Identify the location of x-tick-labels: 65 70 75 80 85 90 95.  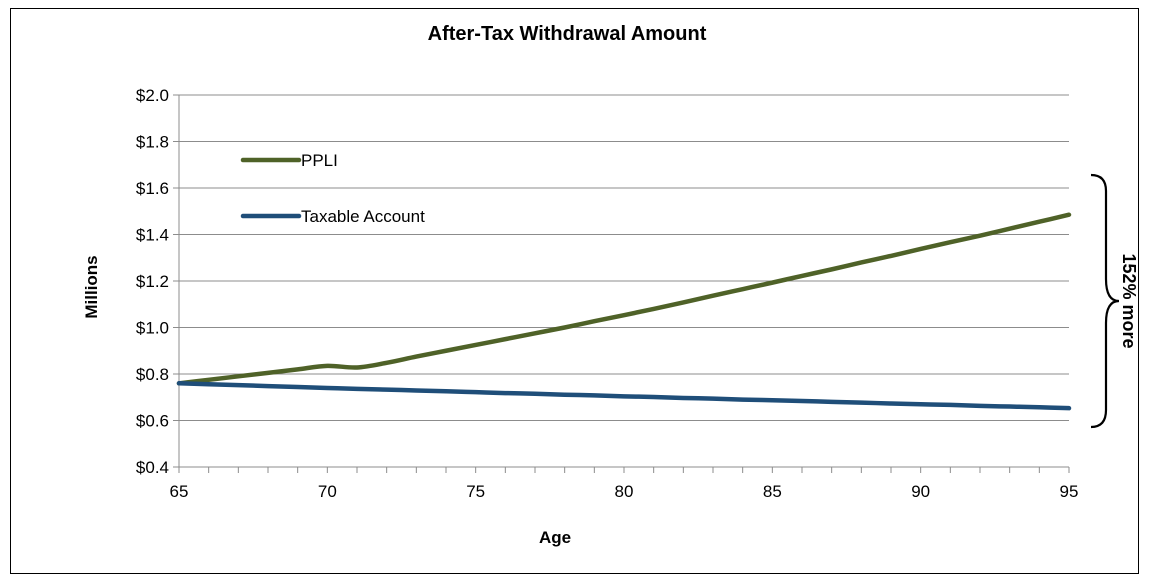
(624, 491).